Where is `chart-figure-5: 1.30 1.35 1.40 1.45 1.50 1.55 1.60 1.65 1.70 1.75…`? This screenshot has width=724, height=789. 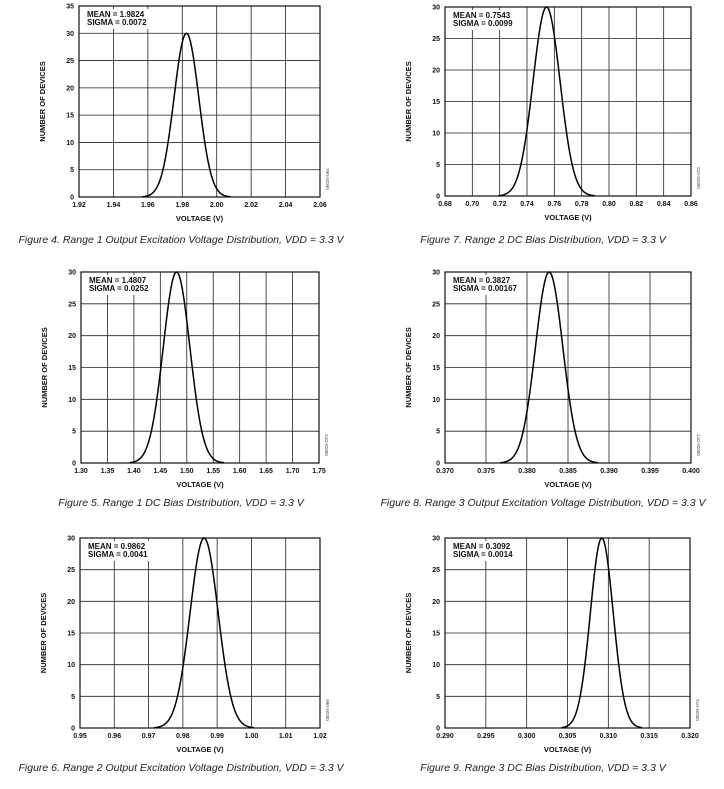 chart-figure-5: 1.30 1.35 1.40 1.45 1.50 1.55 1.60 1.65 1.70 1.75… is located at coordinates (184, 380).